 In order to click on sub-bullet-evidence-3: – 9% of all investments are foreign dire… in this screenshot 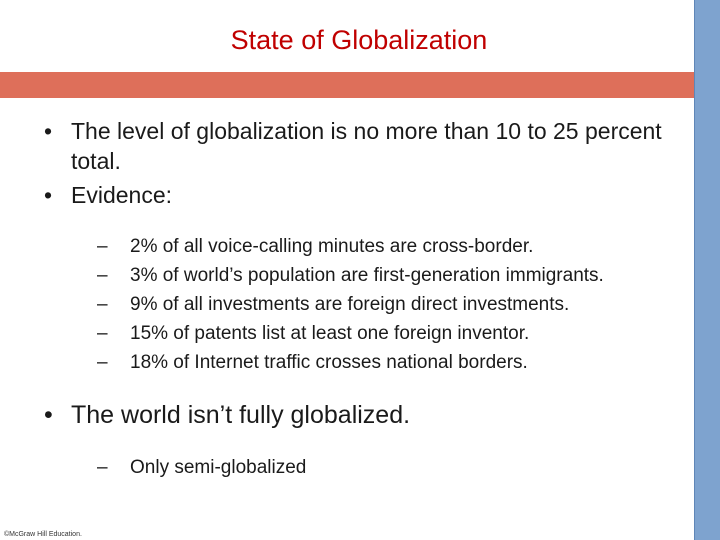, I will do `click(345, 304)`.